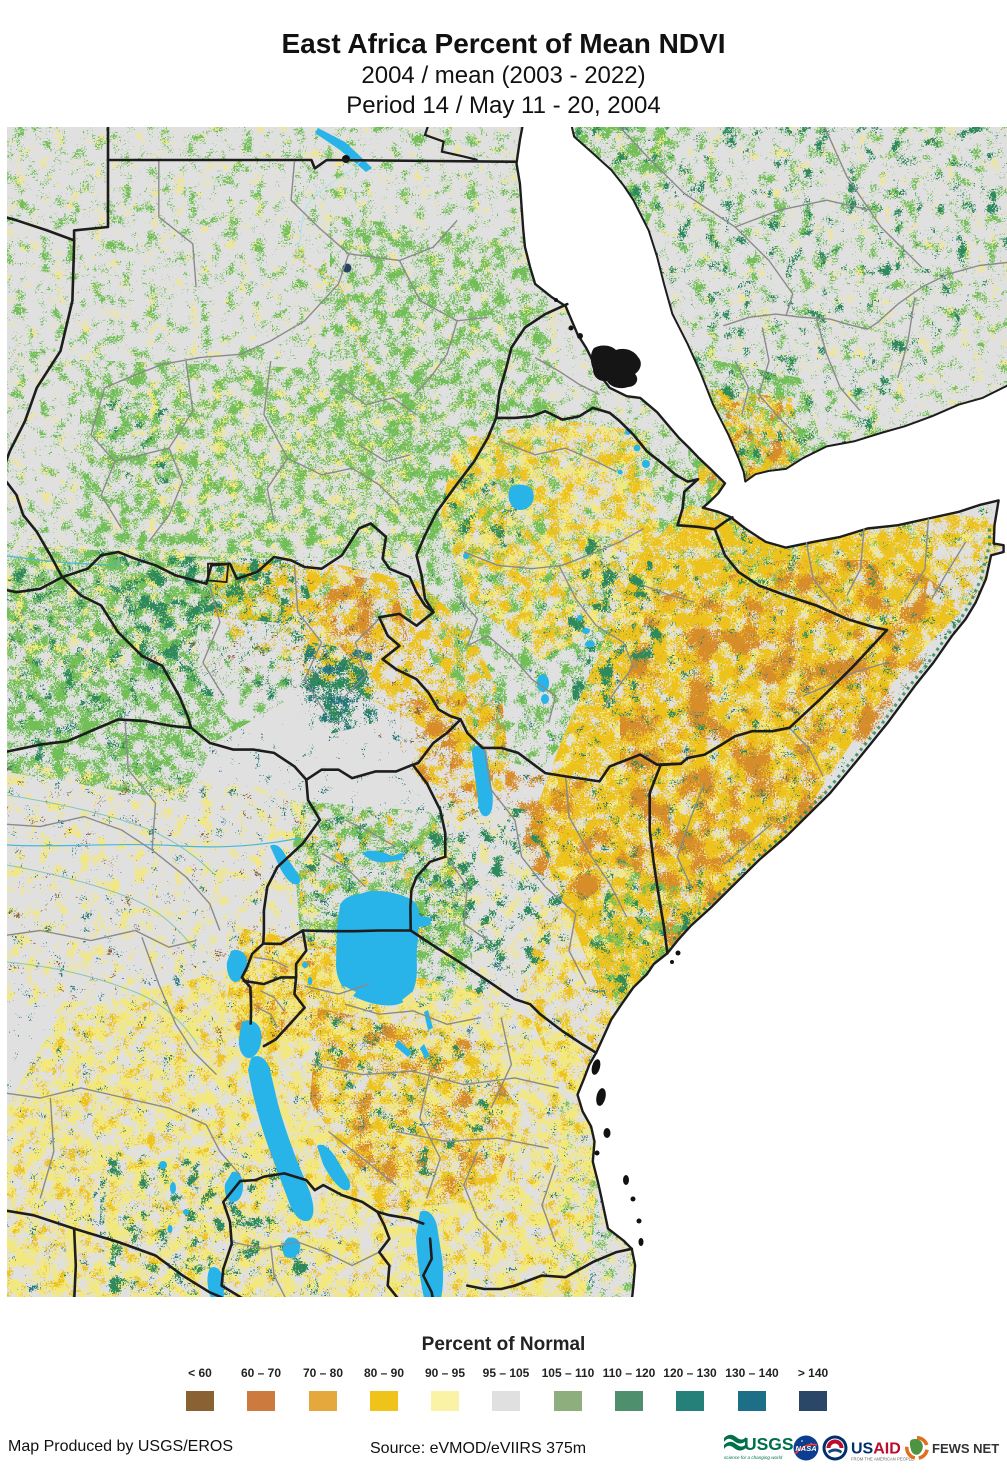  Describe the element at coordinates (753, 1457) in the screenshot. I see `svg-text: science for a changing world` at that location.